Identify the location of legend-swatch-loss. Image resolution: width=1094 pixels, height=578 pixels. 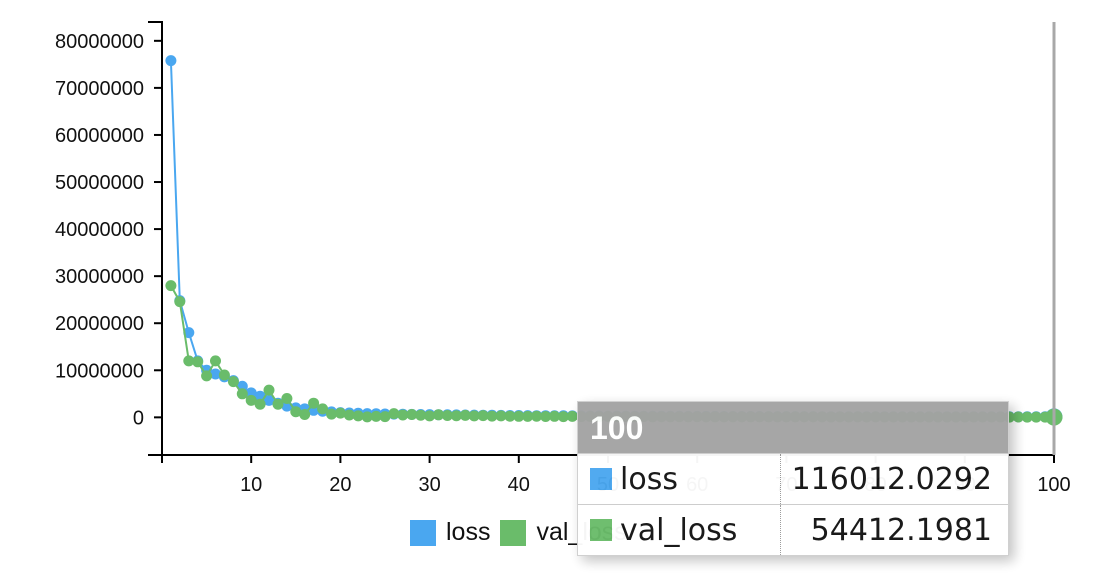
(423, 532).